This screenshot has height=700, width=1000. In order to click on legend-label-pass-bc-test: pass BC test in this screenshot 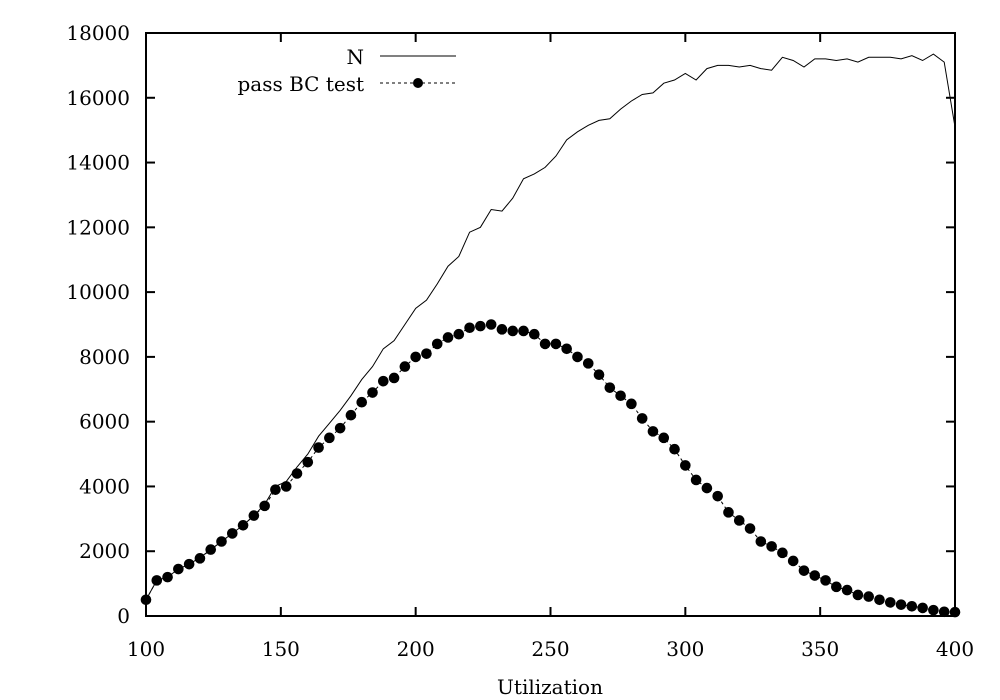, I will do `click(300, 84)`.